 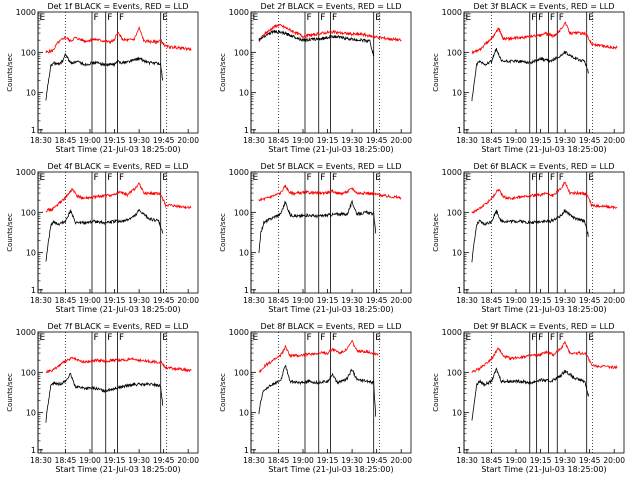 I want to click on x-tick-label: 19:30, so click(x=139, y=140).